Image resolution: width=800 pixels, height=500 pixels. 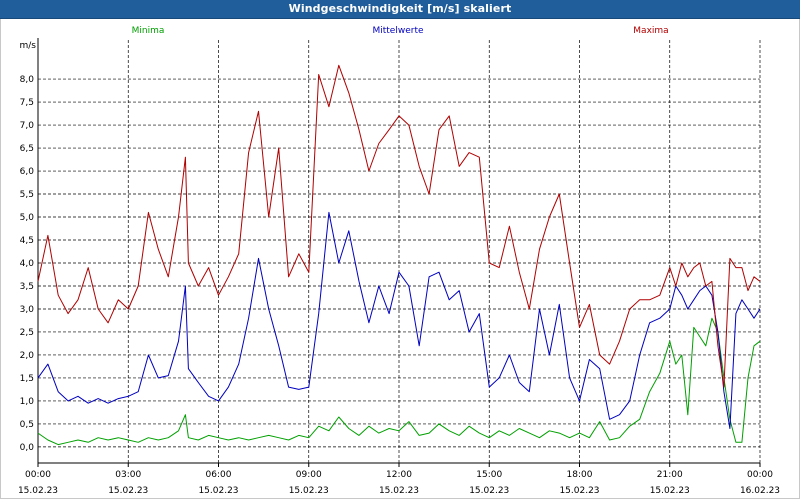 What do you see at coordinates (489, 475) in the screenshot?
I see `x-tick-time-label: 15:00` at bounding box center [489, 475].